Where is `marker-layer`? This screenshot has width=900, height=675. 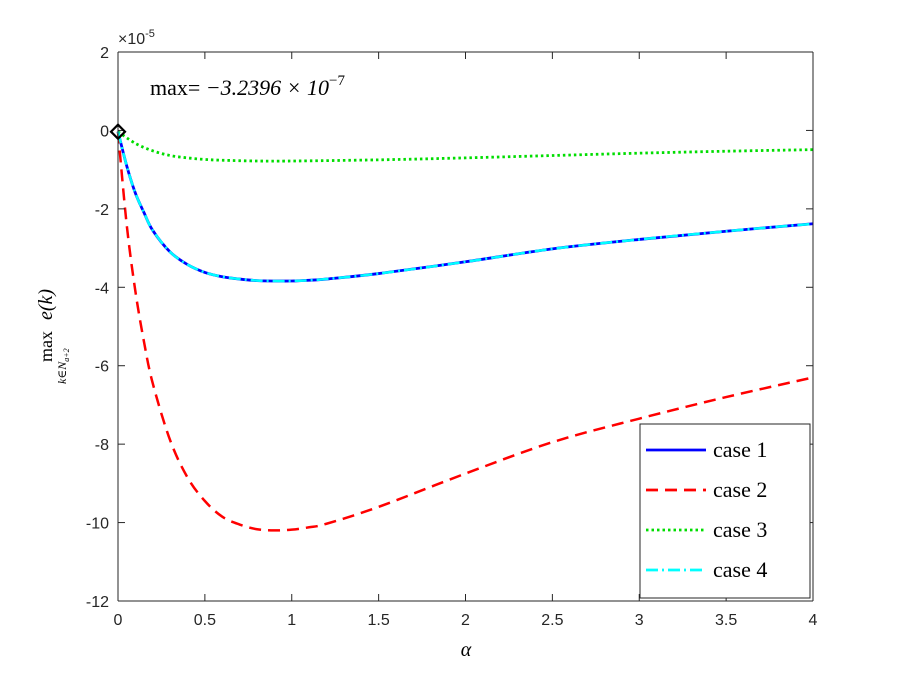 marker-layer is located at coordinates (118, 132).